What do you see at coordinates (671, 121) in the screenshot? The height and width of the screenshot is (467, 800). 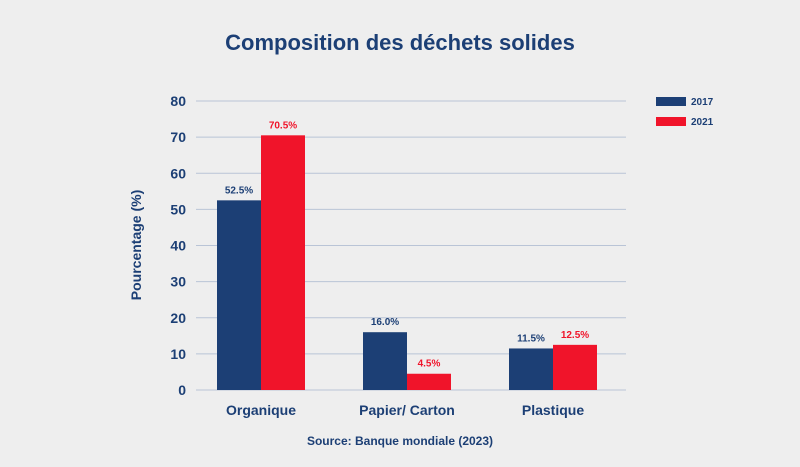 I see `legend-swatch-2021` at bounding box center [671, 121].